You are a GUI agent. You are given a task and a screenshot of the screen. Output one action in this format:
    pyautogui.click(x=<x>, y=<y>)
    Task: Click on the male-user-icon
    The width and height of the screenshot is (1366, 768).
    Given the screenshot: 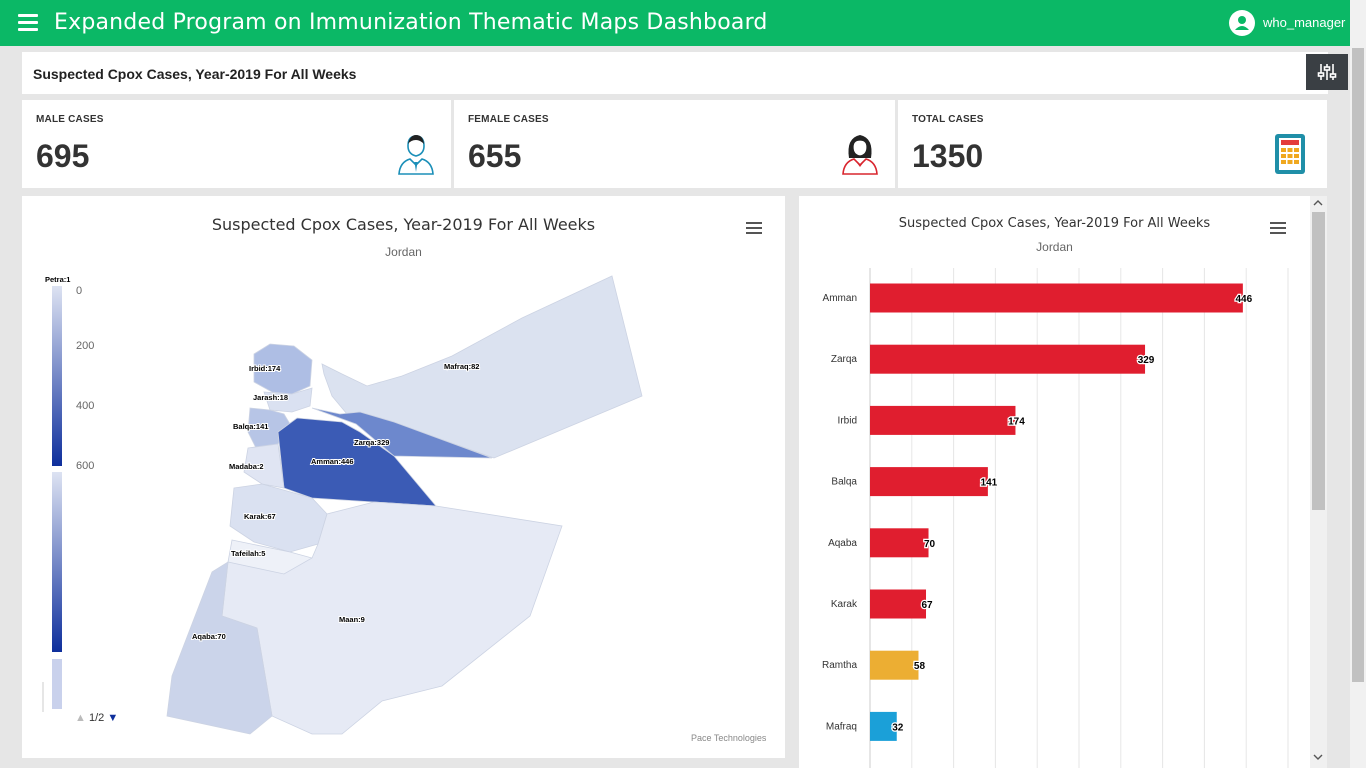 What is the action you would take?
    pyautogui.click(x=416, y=156)
    